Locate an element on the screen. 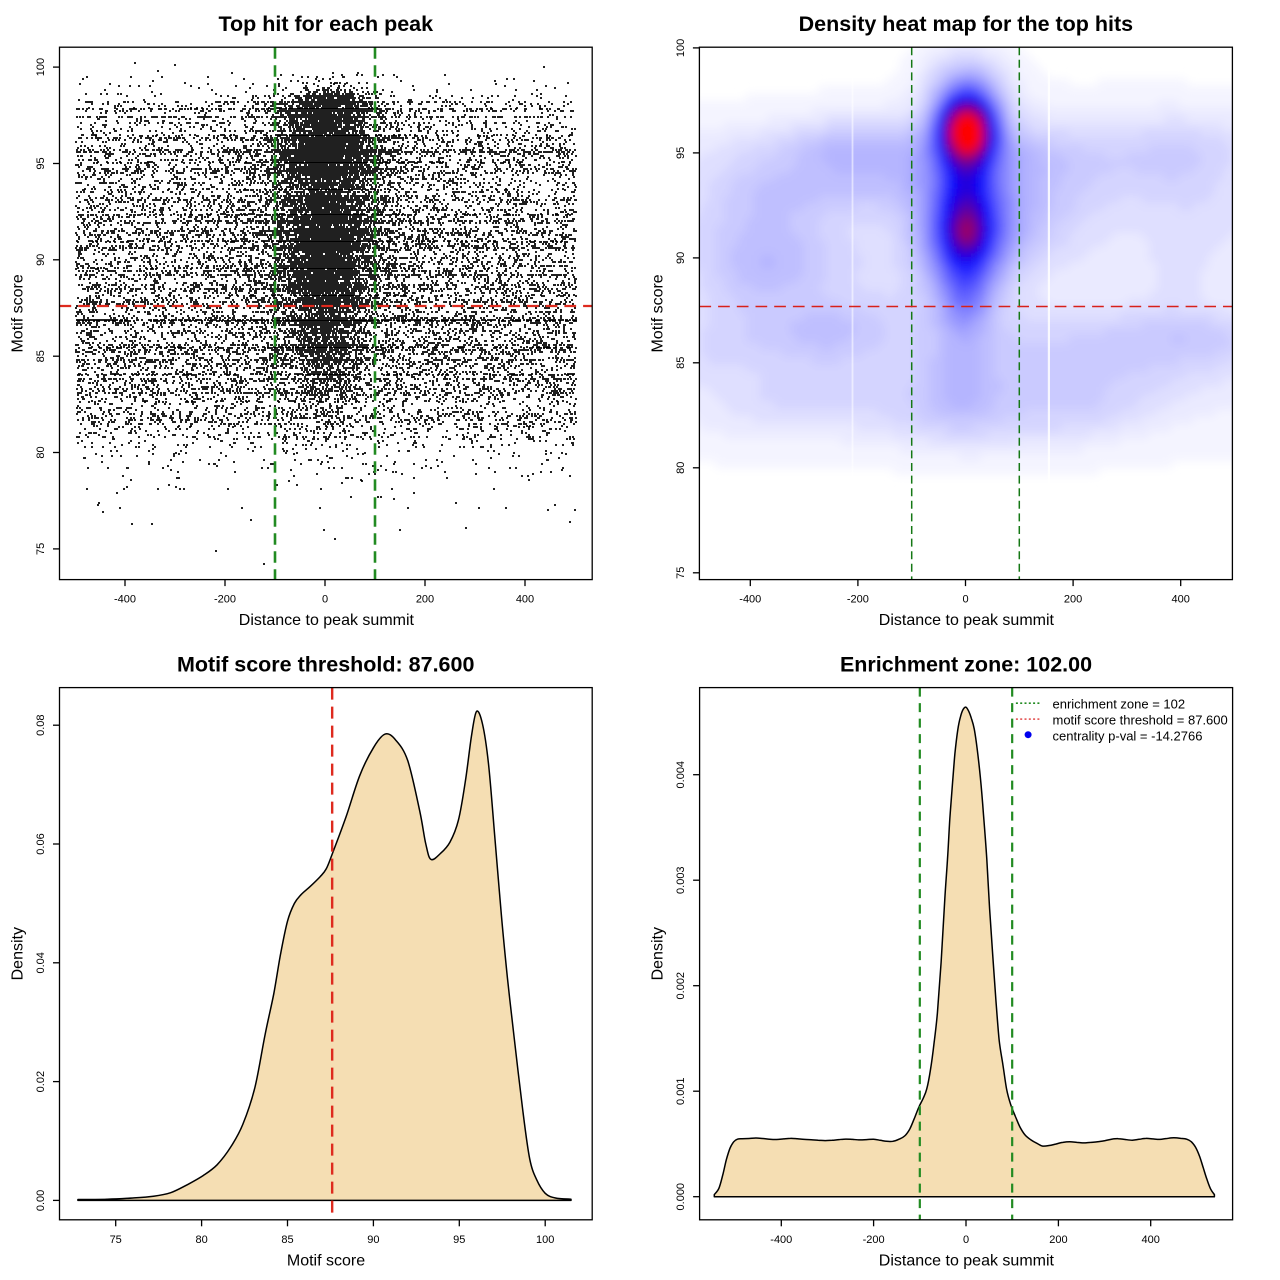  svg-text: Enrichment zone: 102.00 is located at coordinates (966, 665).